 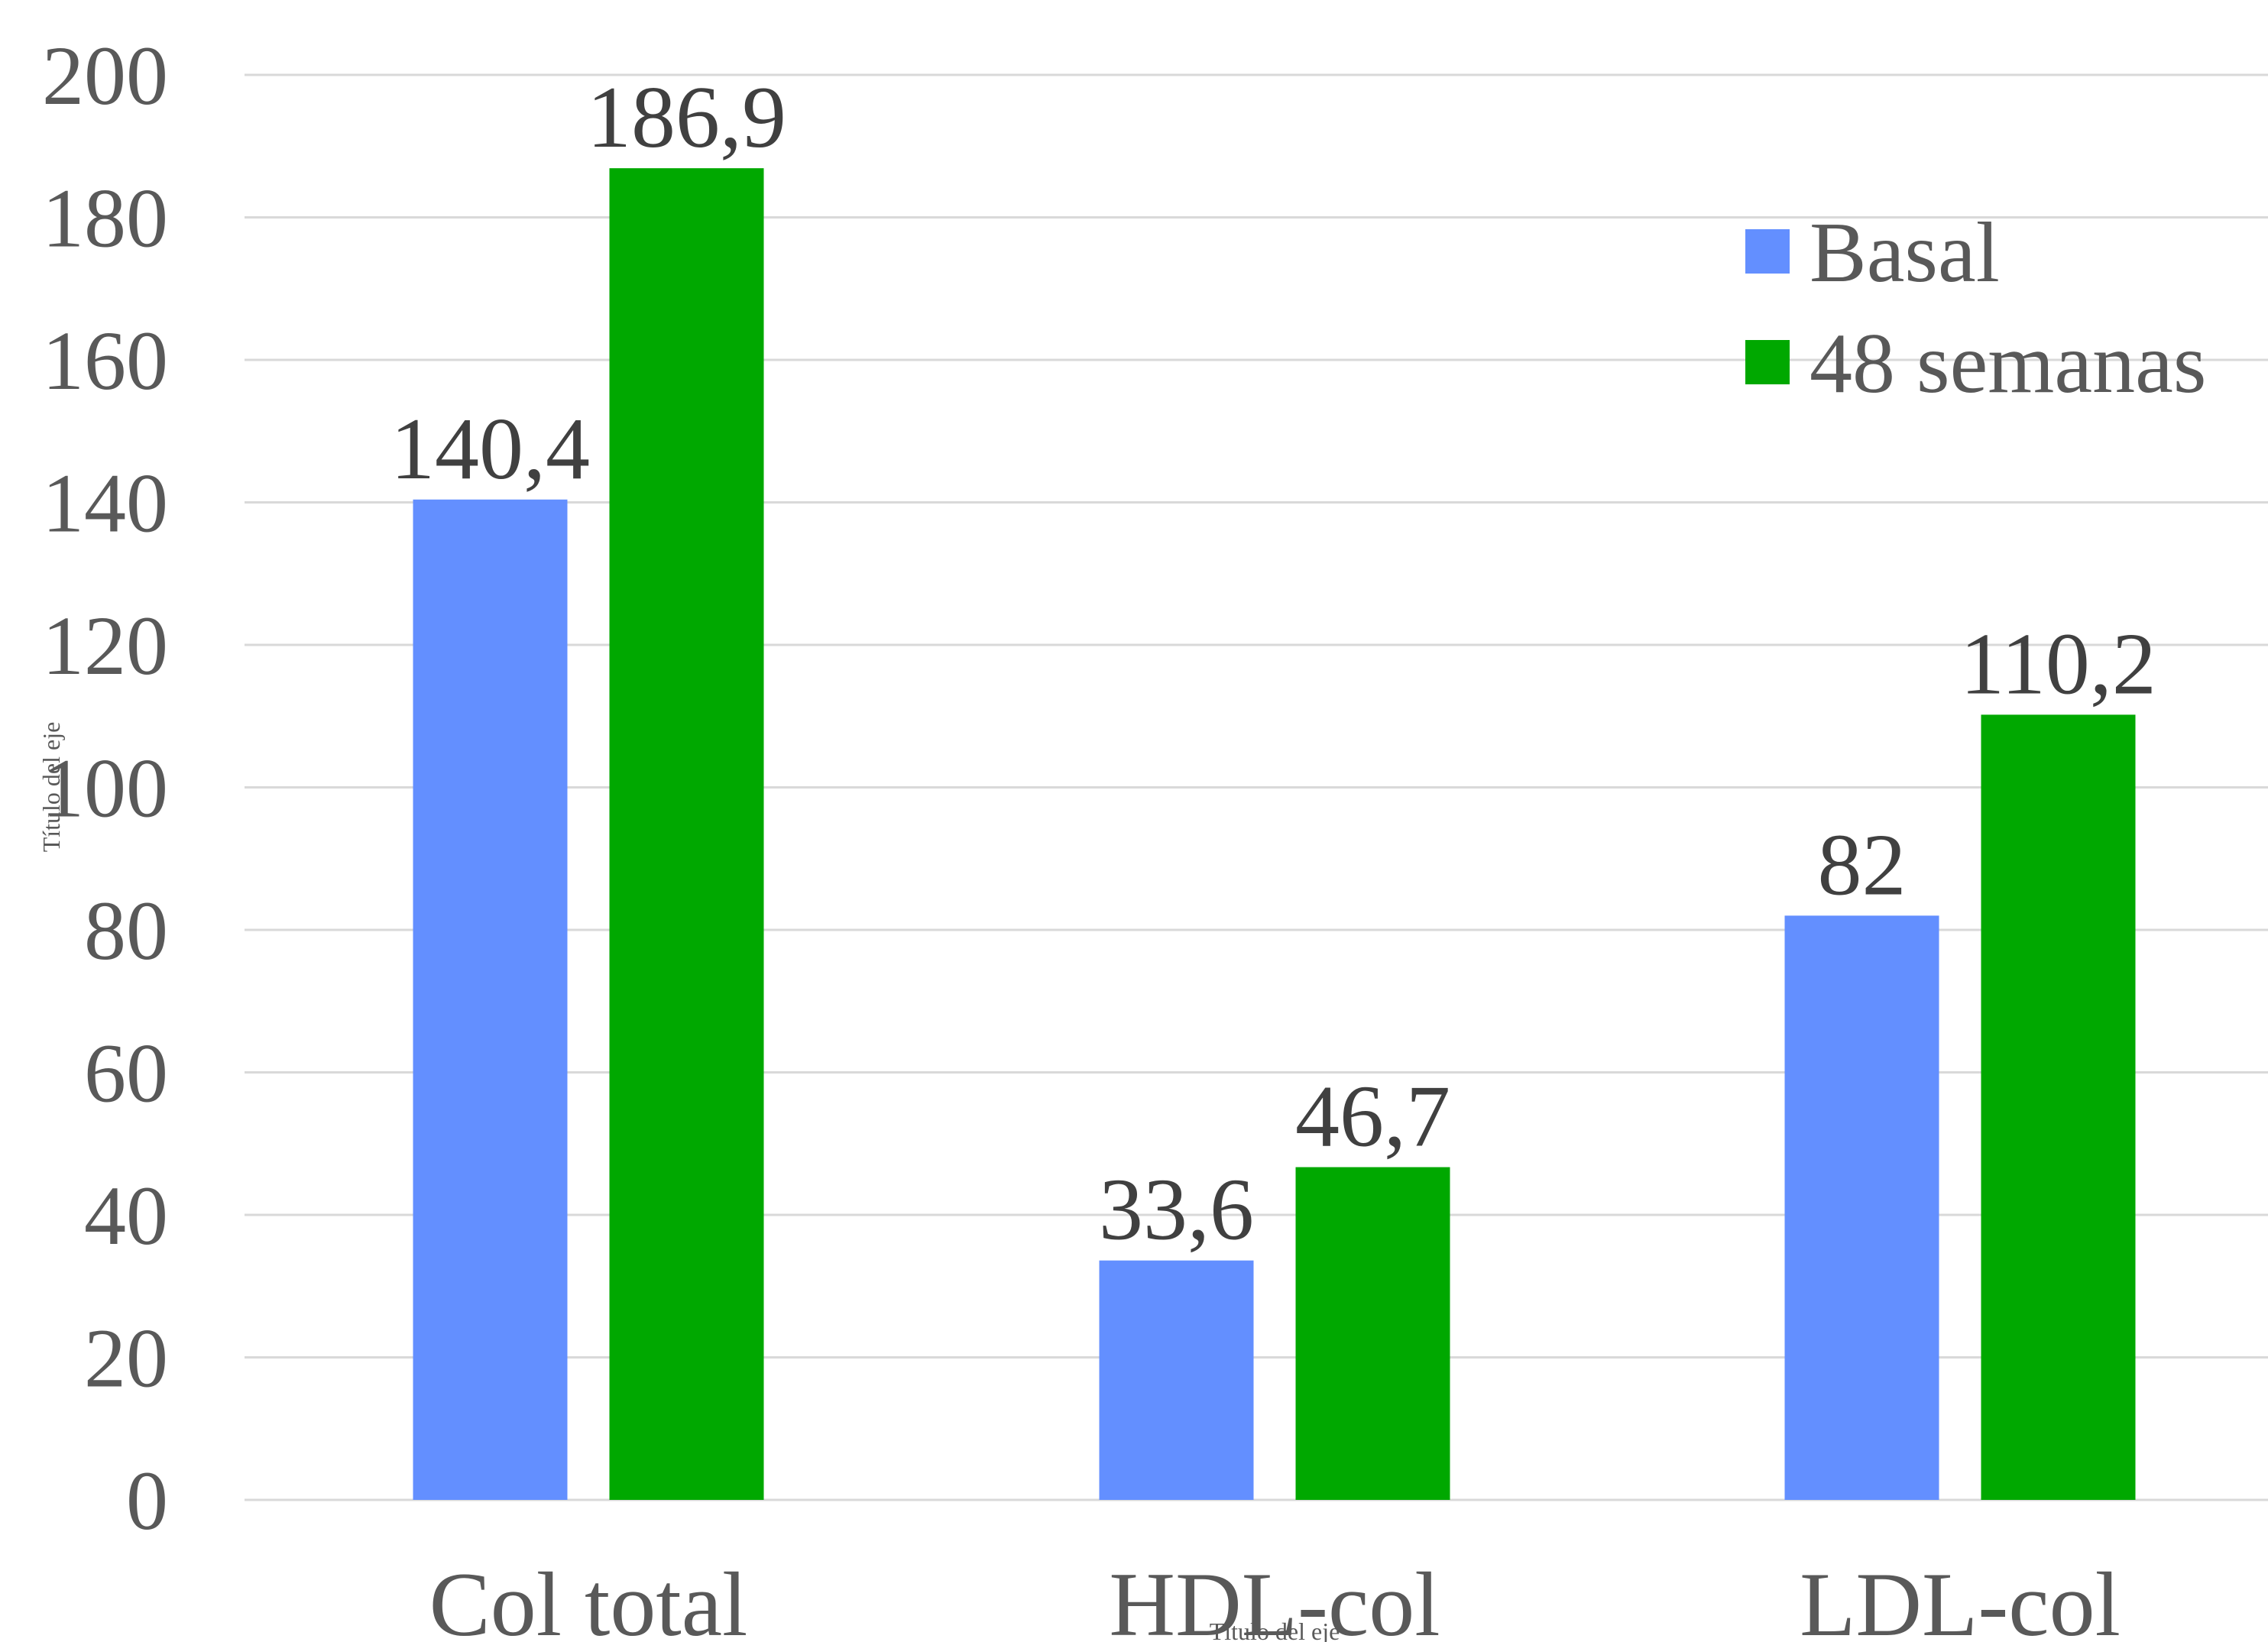 I want to click on x-category-label: Col total, so click(x=588, y=1597).